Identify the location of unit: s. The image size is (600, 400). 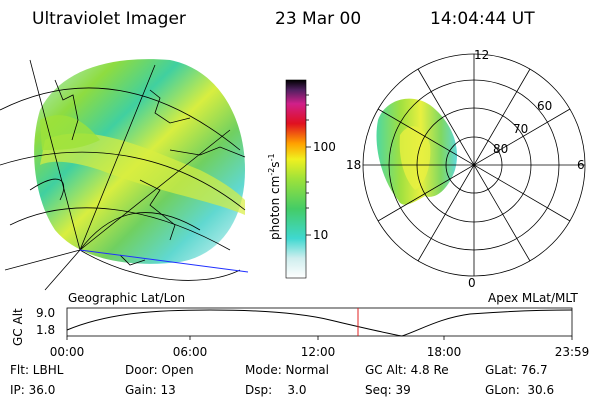
(275, 164).